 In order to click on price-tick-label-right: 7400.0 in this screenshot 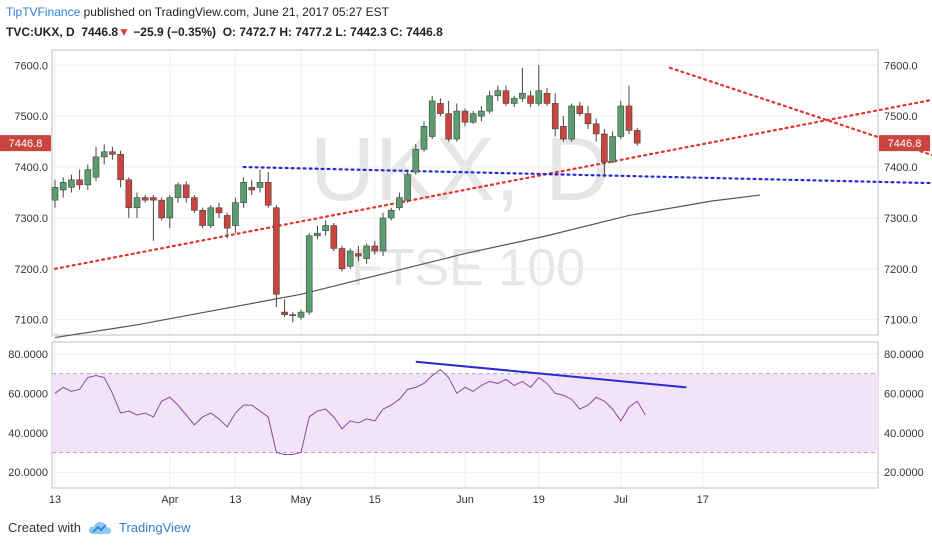, I will do `click(901, 168)`.